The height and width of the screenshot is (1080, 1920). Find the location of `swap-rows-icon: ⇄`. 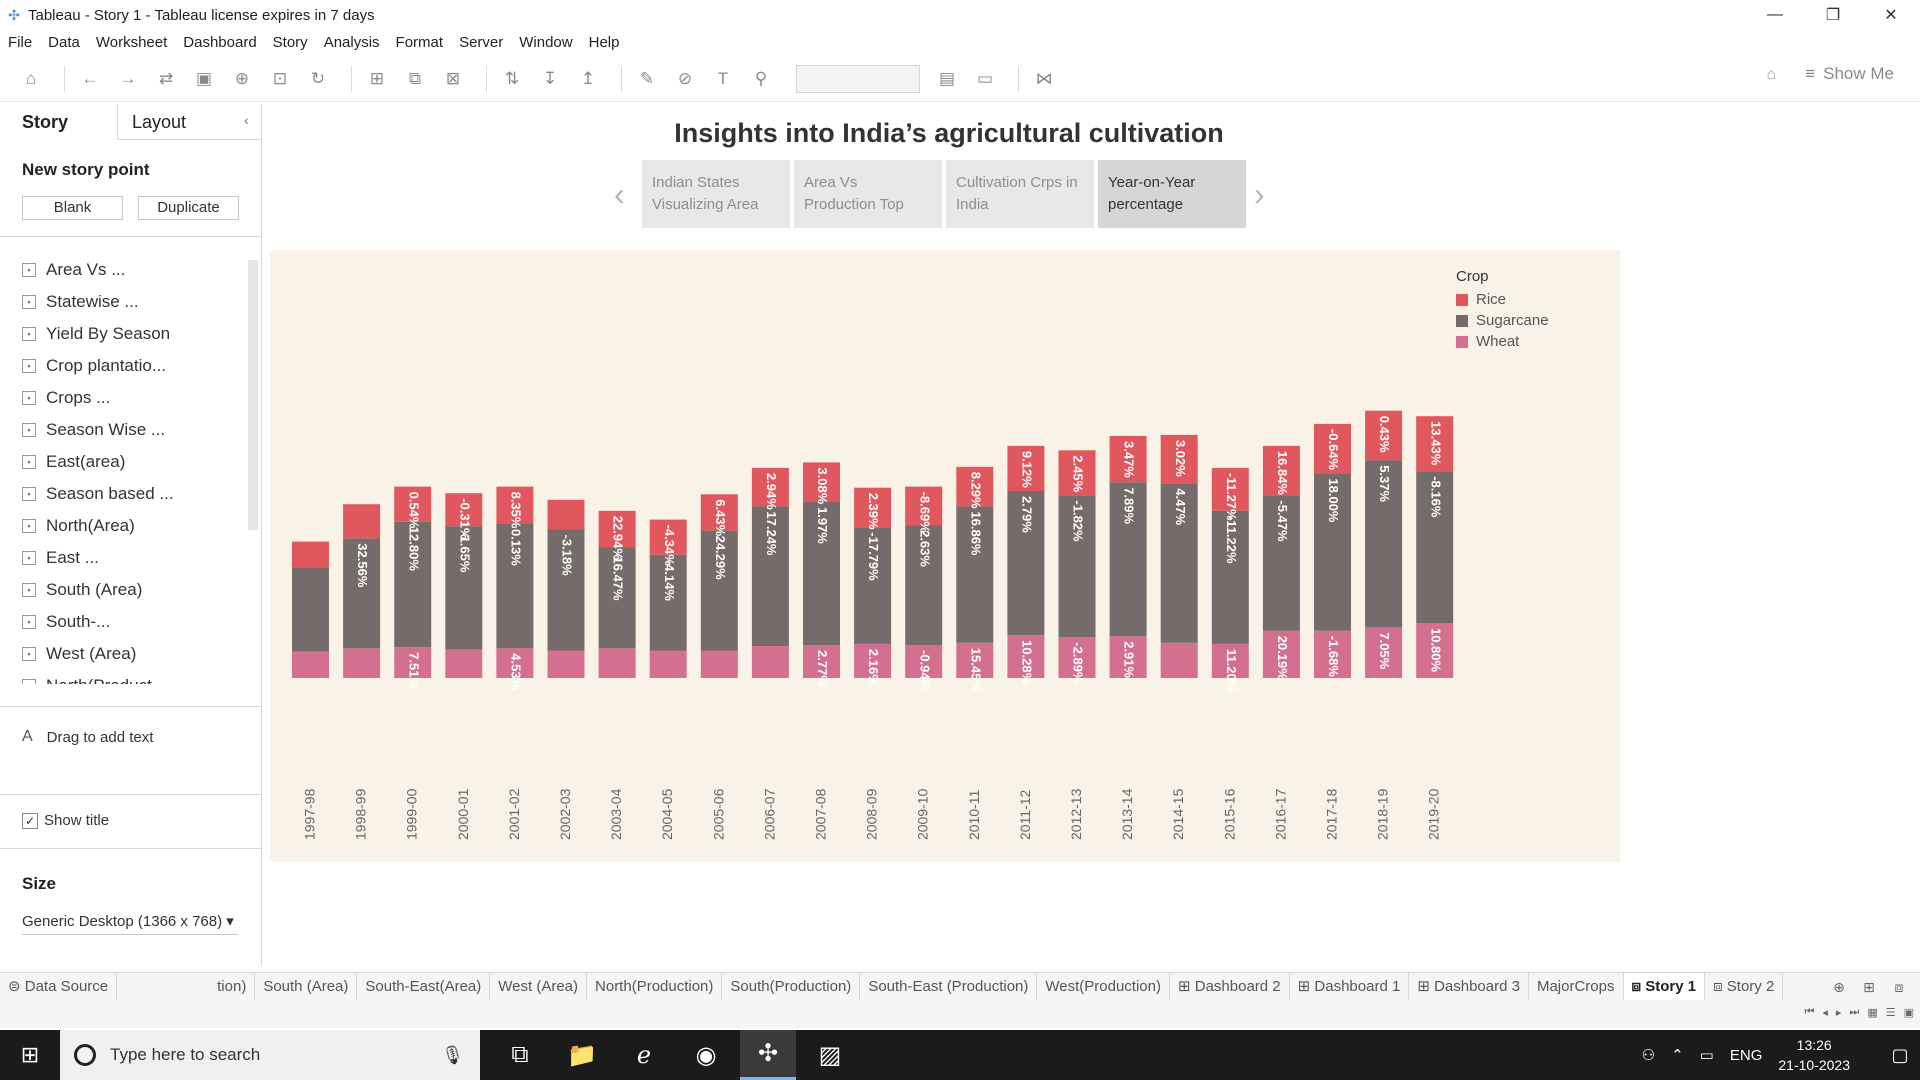

swap-rows-icon: ⇄ is located at coordinates (166, 78).